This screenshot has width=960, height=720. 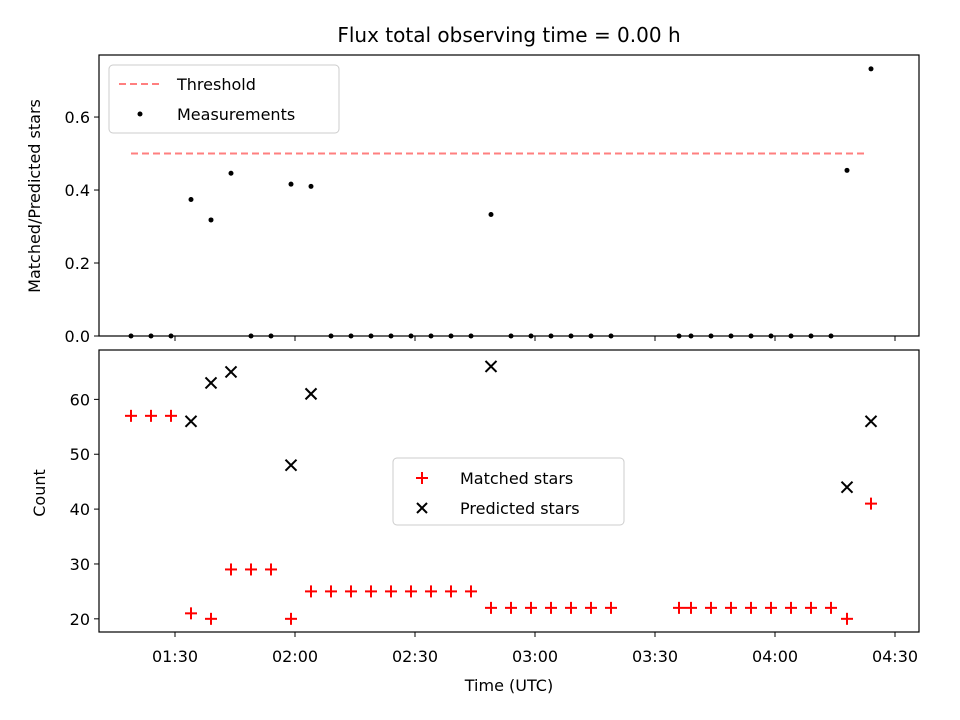 What do you see at coordinates (39, 493) in the screenshot?
I see `count-y-axis-label: Count` at bounding box center [39, 493].